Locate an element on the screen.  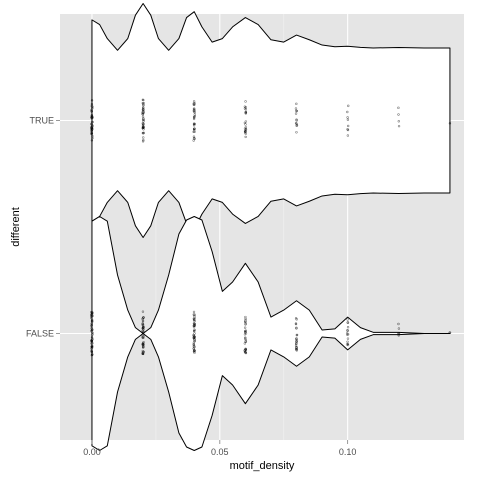
x-axis: 0.00 0.05 0.10 is located at coordinates (219, 448).